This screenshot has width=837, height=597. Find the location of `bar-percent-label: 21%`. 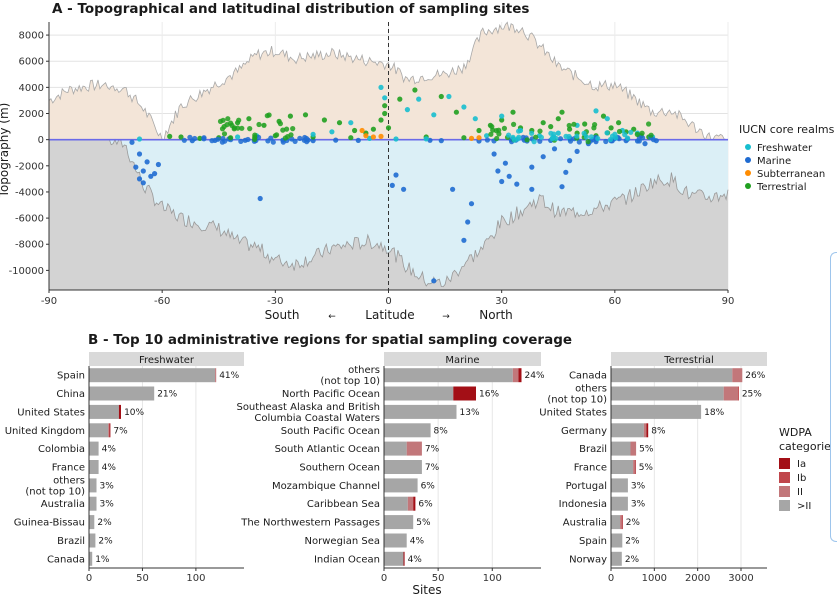

bar-percent-label: 21% is located at coordinates (167, 395).